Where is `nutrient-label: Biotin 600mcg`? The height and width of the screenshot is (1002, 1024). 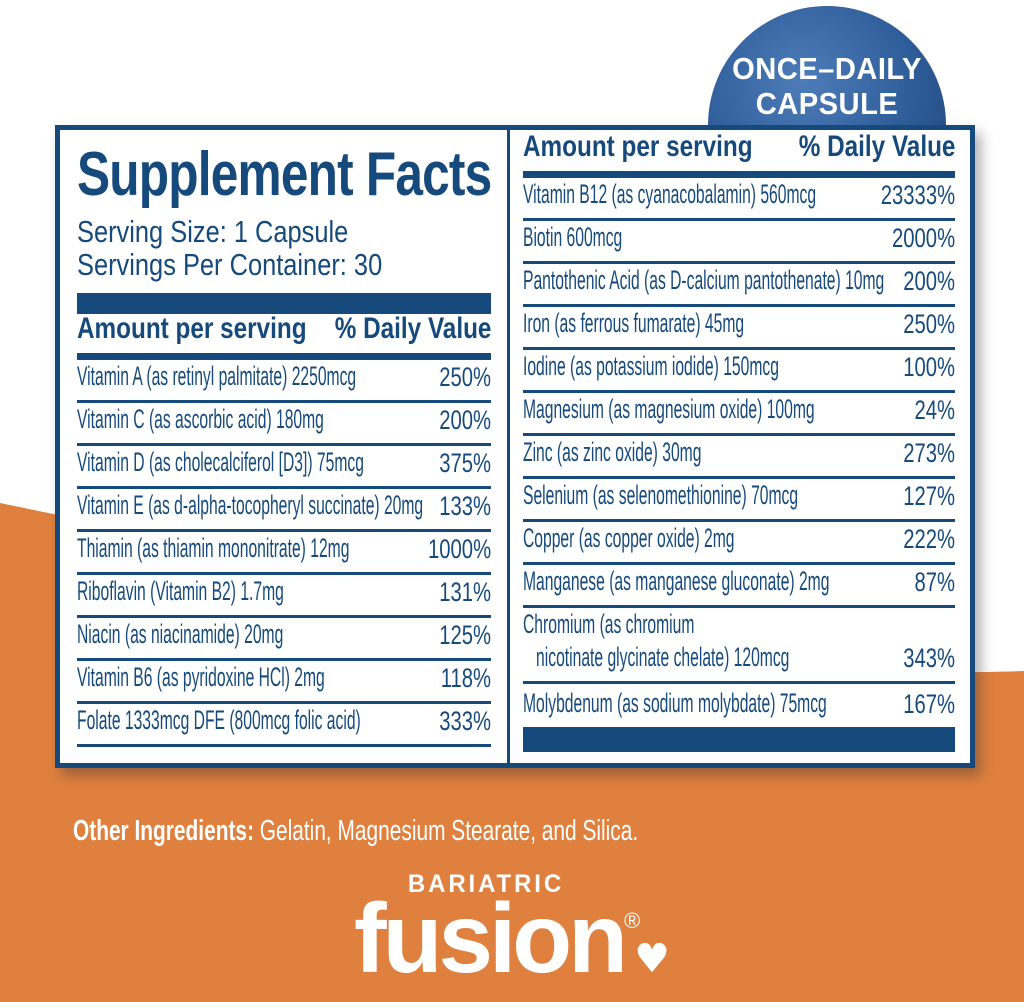 nutrient-label: Biotin 600mcg is located at coordinates (573, 237).